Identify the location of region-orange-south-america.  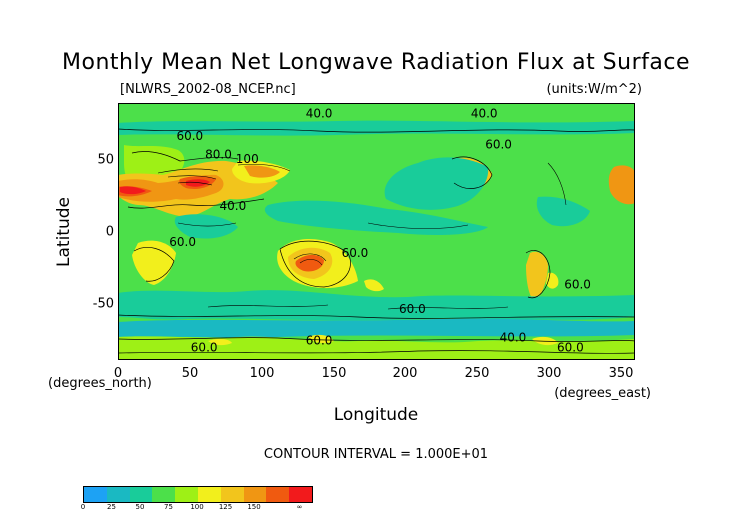
(537, 276).